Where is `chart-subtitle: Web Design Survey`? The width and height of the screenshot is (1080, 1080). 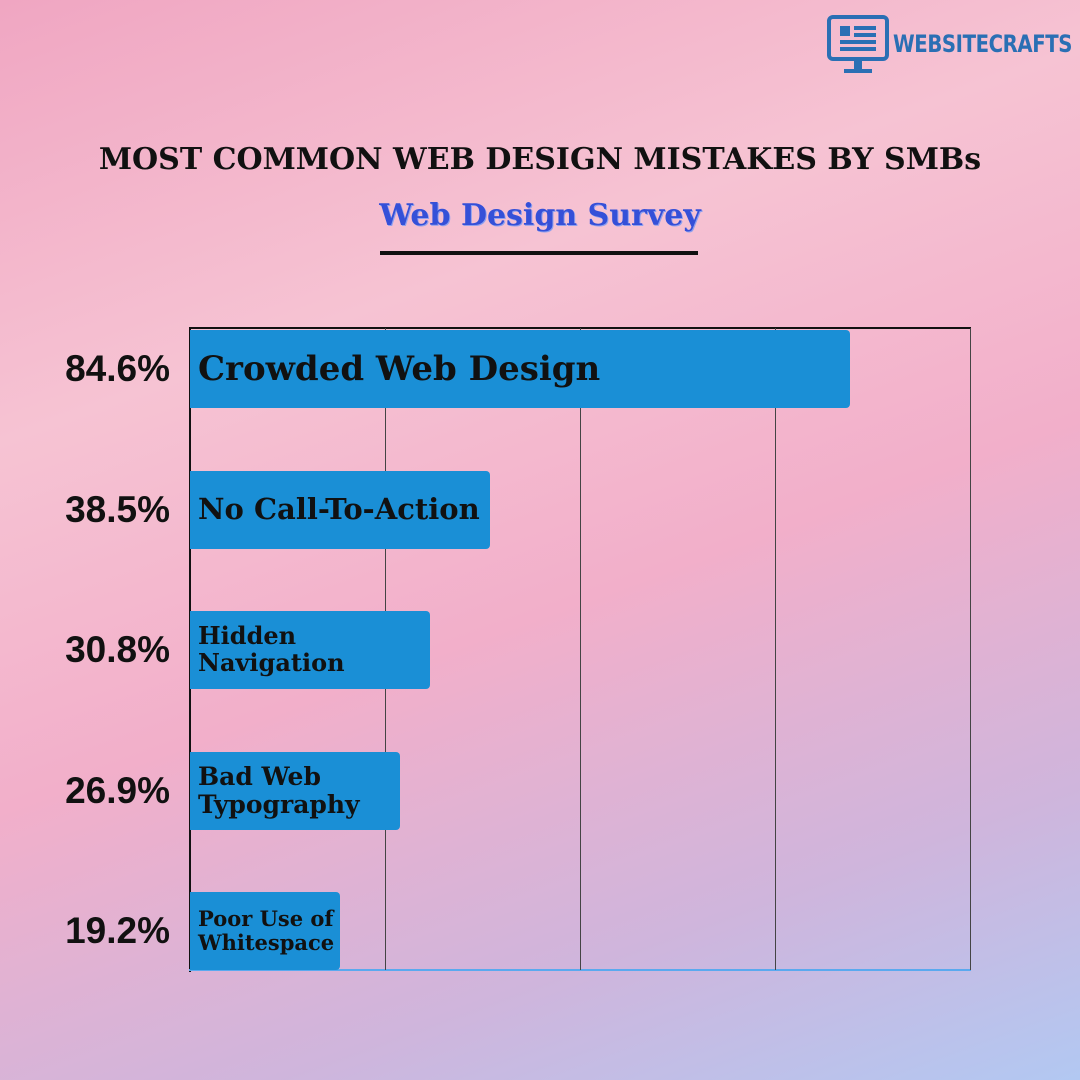
chart-subtitle: Web Design Survey is located at coordinates (540, 215).